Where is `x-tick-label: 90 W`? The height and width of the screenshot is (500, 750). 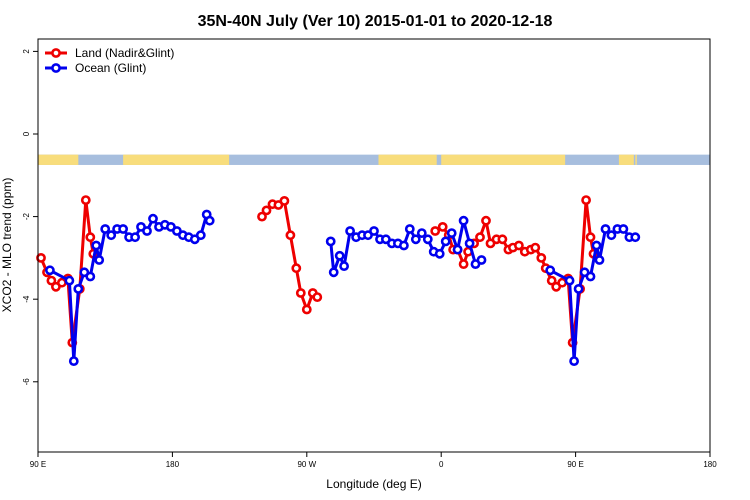 x-tick-label: 90 W is located at coordinates (306, 464).